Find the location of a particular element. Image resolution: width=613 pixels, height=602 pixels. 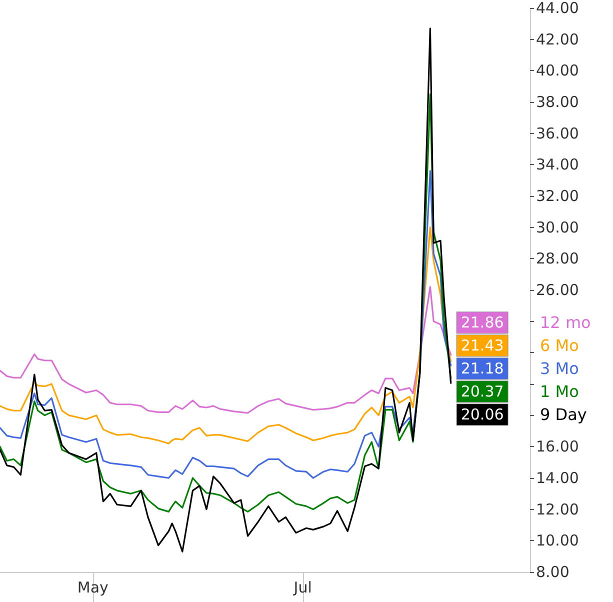

data-label: 21.86 is located at coordinates (482, 323).